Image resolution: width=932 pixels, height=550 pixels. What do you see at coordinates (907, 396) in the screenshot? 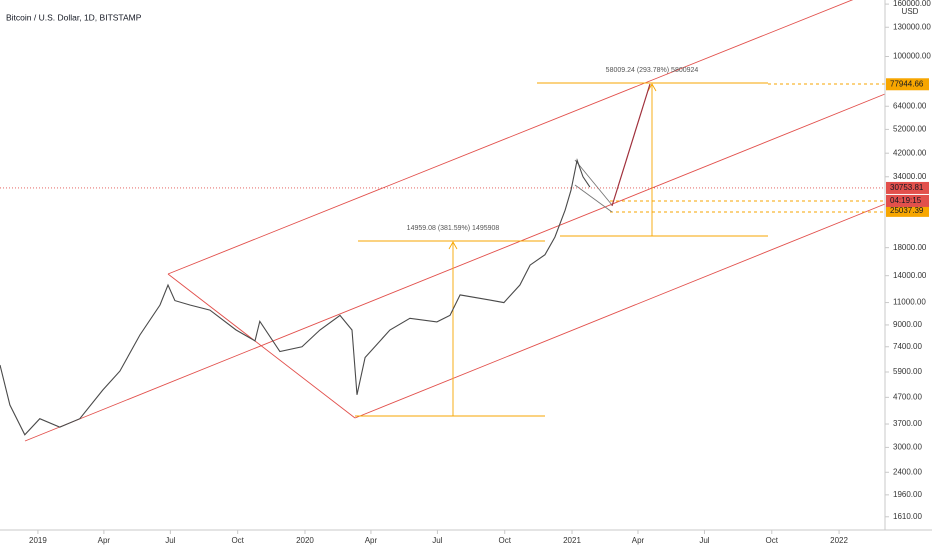
I see `y-tick-label: 4700.00` at bounding box center [907, 396].